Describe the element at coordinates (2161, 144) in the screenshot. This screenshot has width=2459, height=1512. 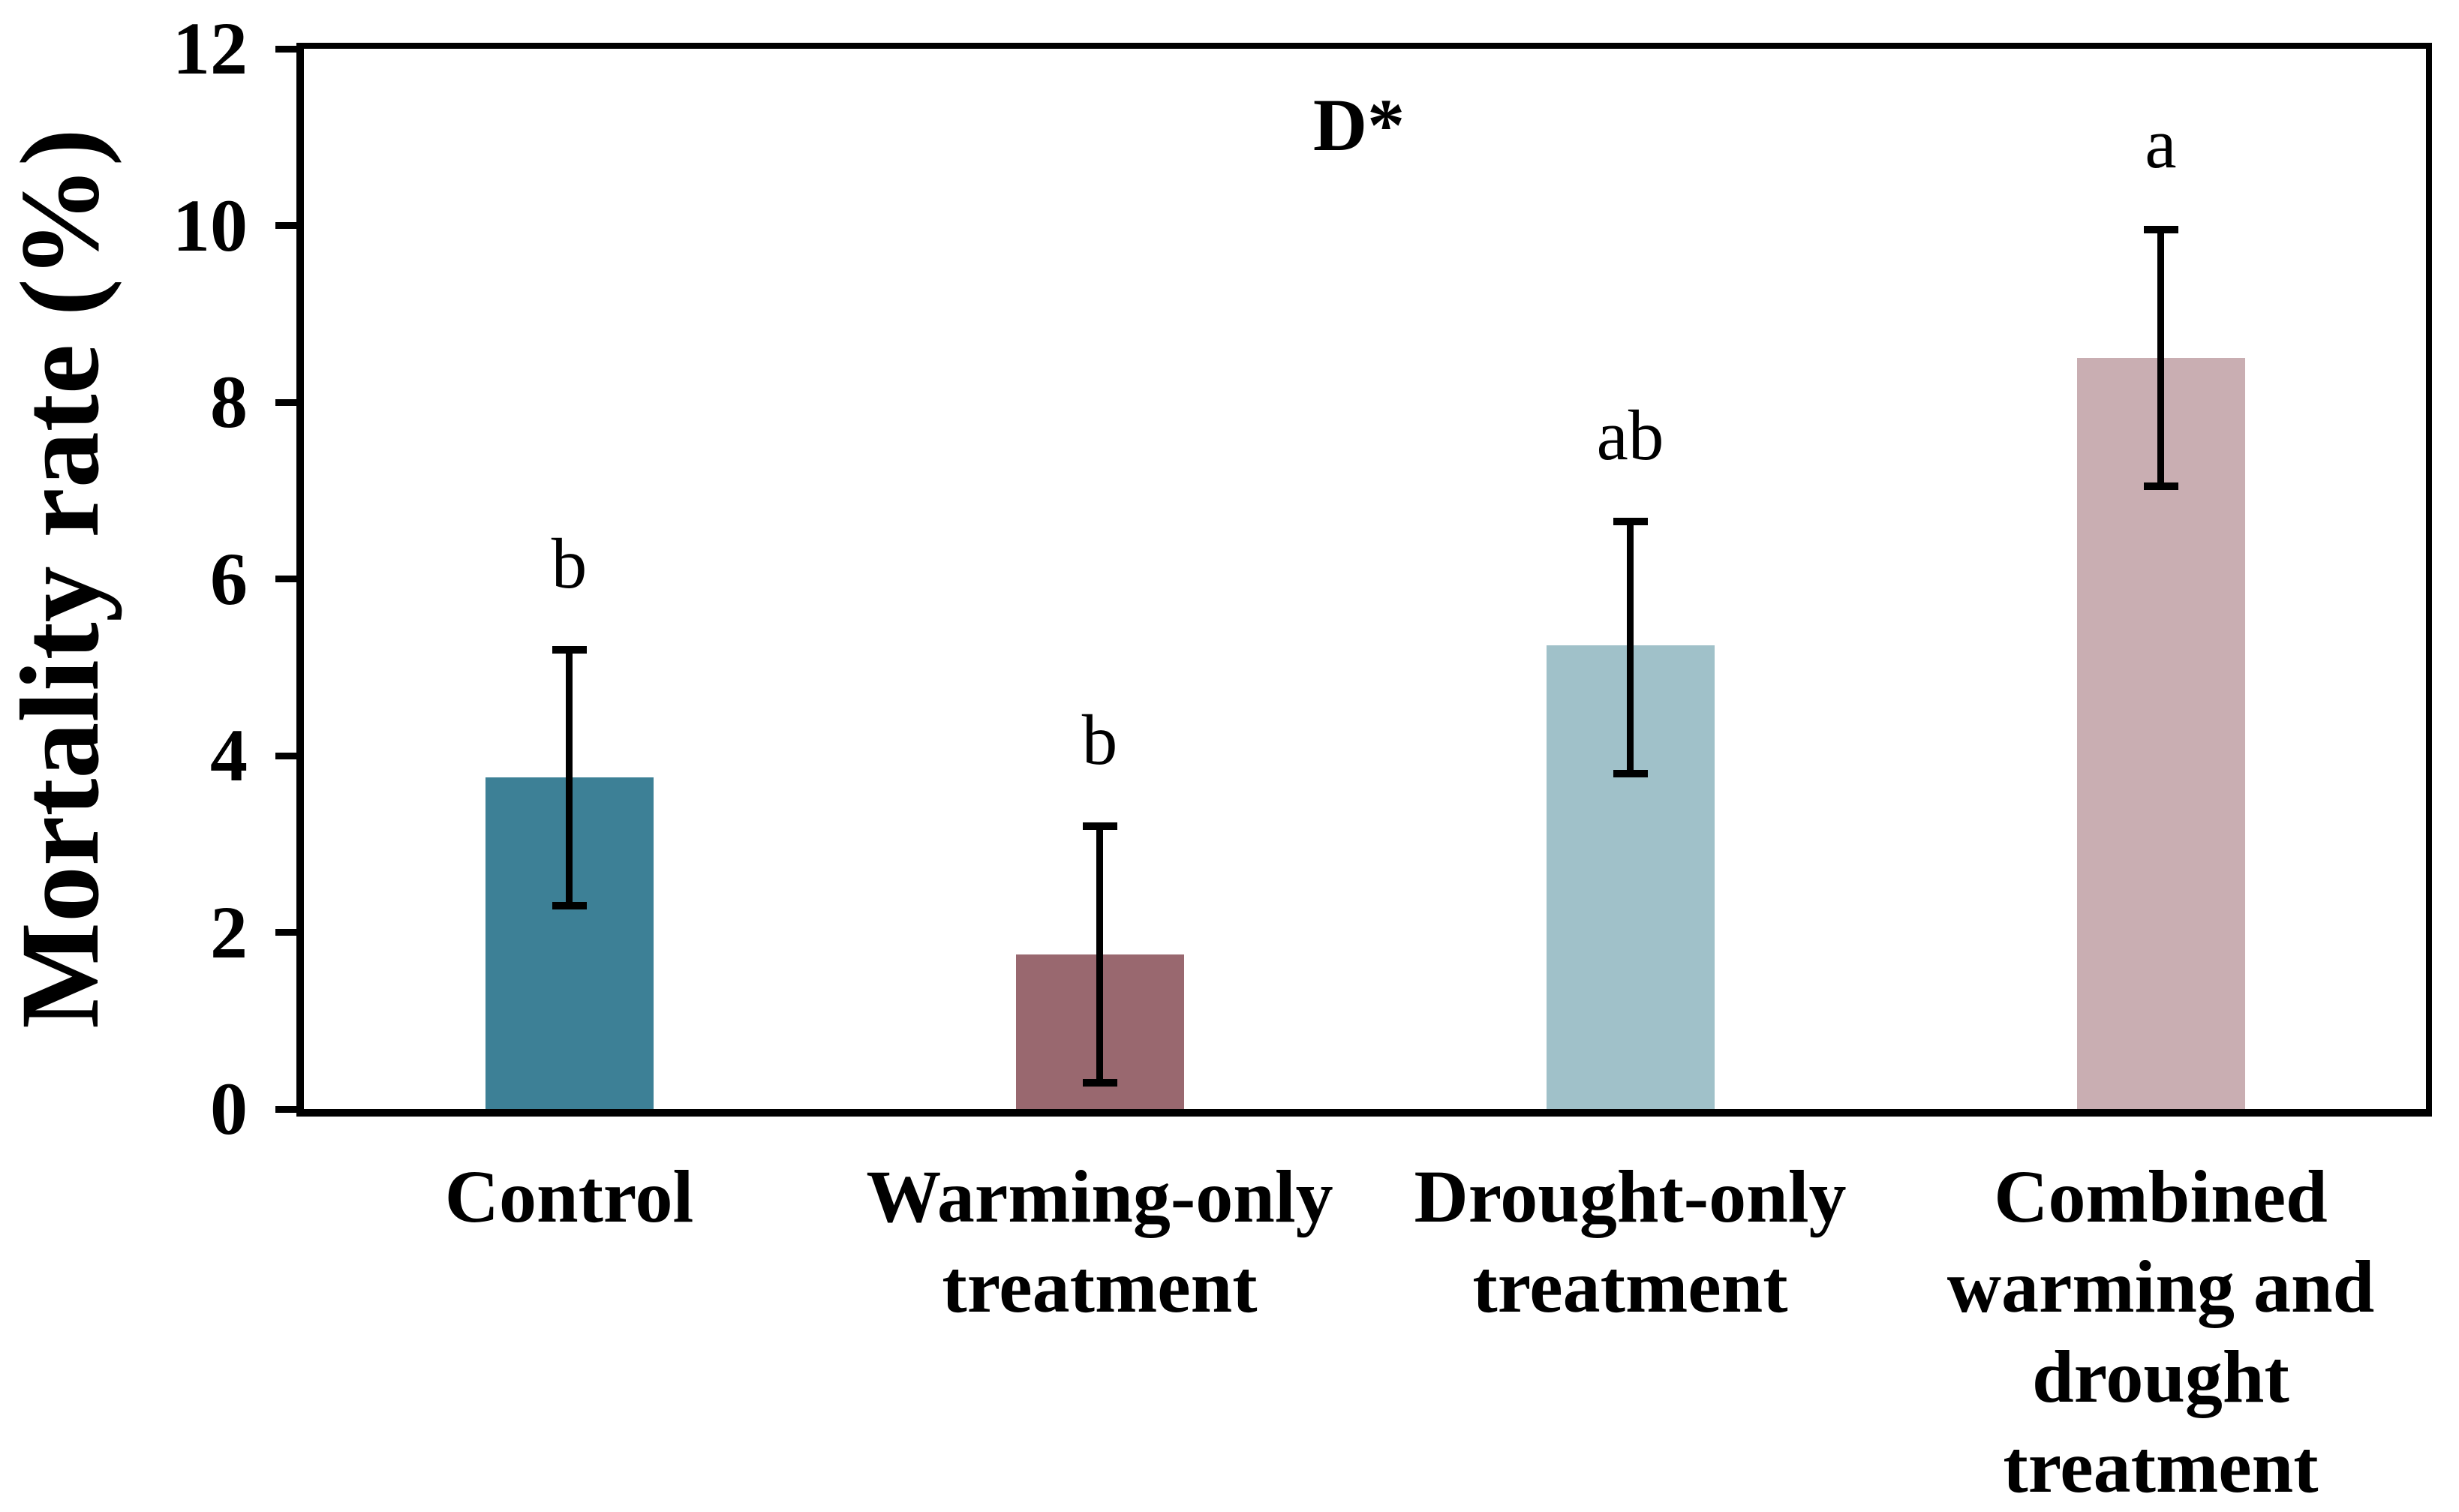
I see `significance-letter: a` at that location.